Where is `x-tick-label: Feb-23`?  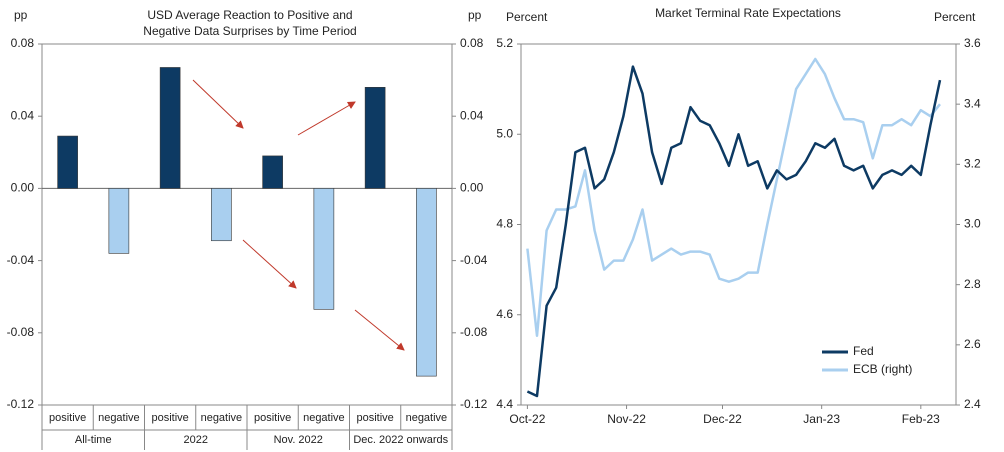
x-tick-label: Feb-23 is located at coordinates (921, 419).